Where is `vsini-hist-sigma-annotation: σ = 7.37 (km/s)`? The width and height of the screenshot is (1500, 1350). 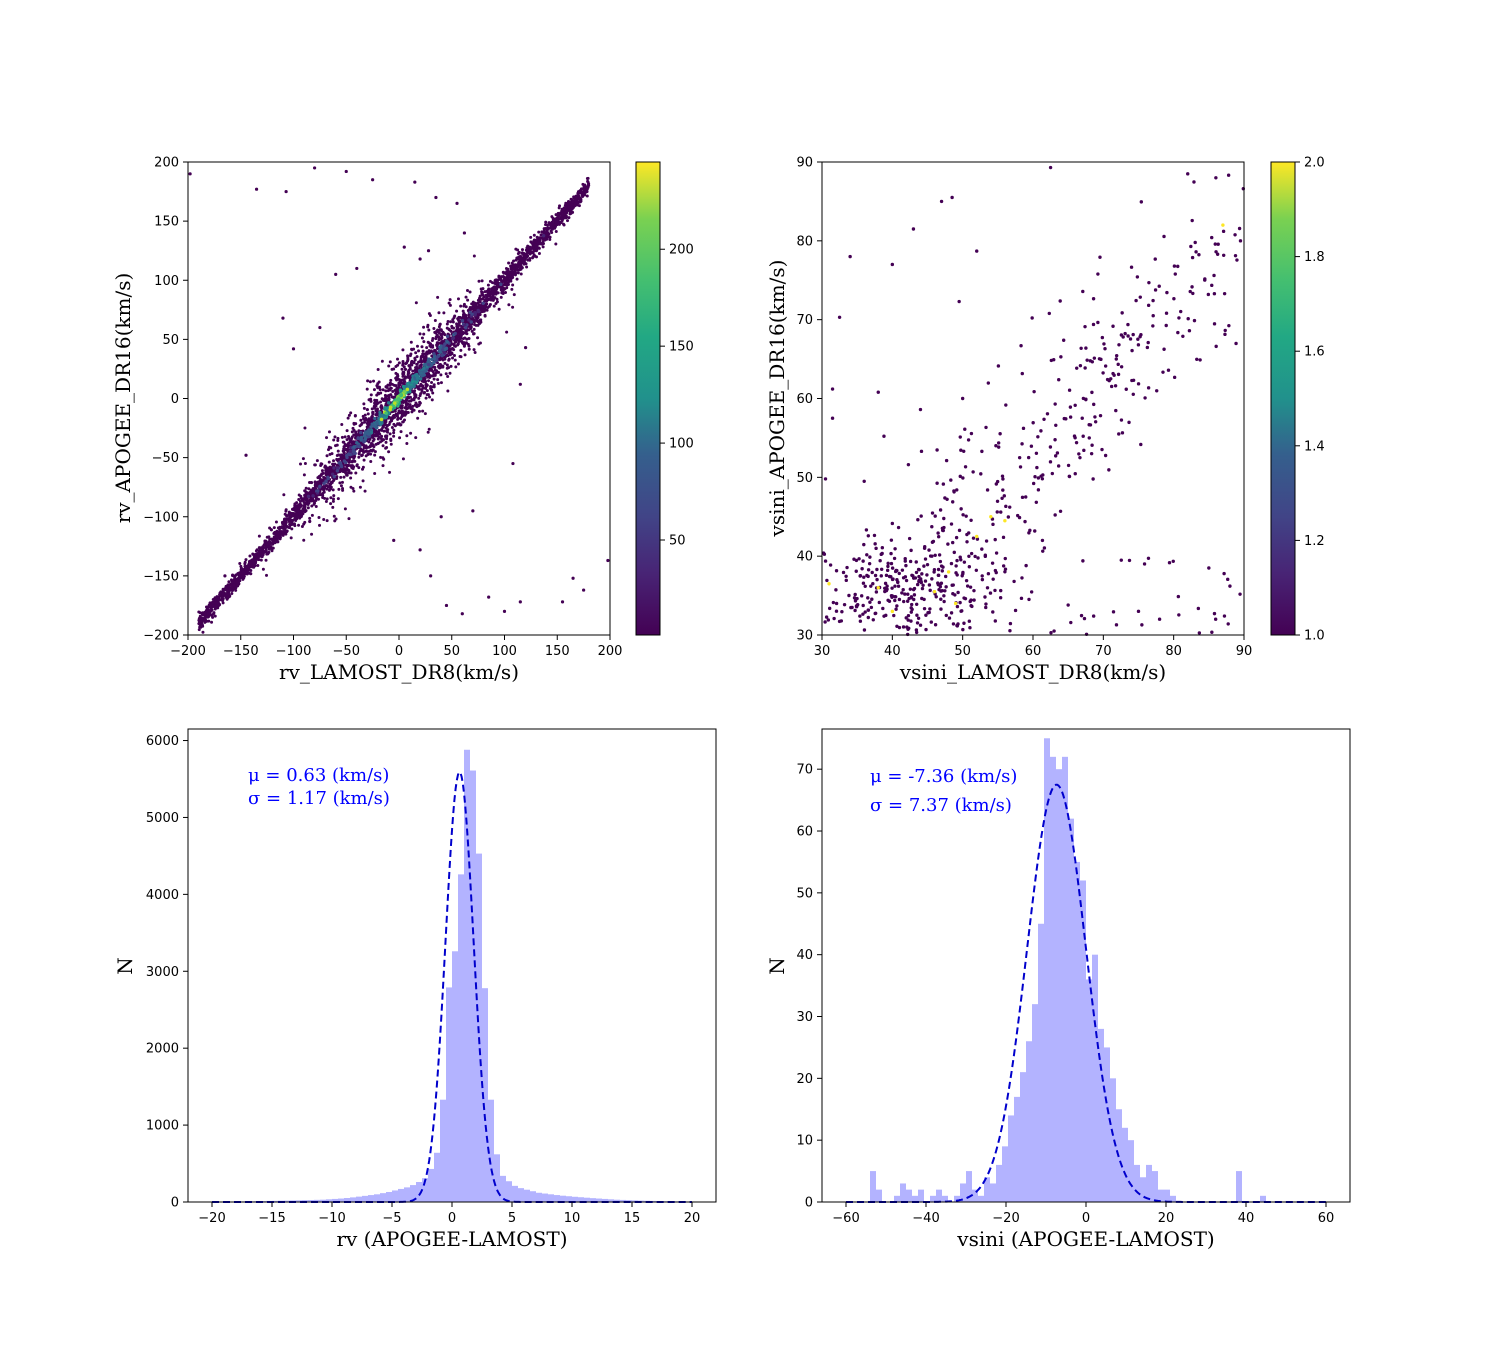 vsini-hist-sigma-annotation: σ = 7.37 (km/s) is located at coordinates (941, 805).